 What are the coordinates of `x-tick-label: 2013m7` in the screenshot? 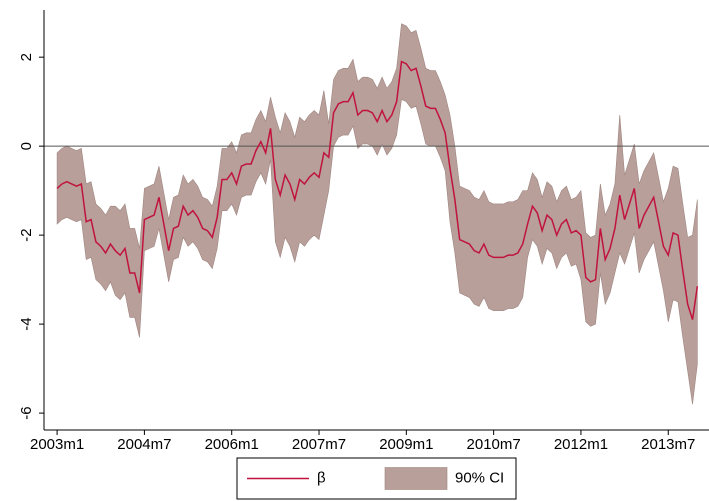 It's located at (668, 444).